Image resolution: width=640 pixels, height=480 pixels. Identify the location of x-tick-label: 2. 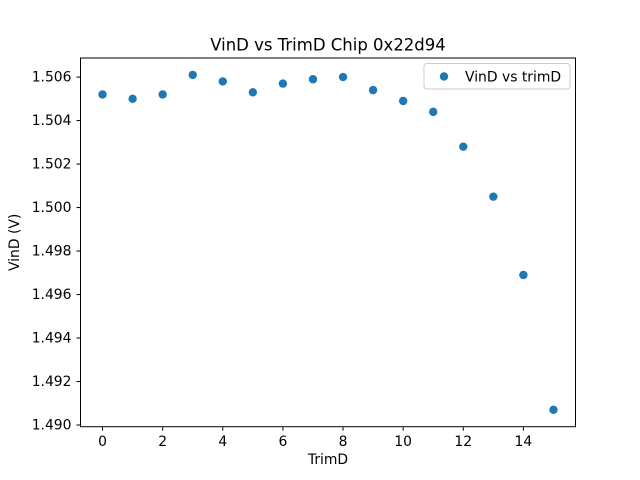
(162, 442).